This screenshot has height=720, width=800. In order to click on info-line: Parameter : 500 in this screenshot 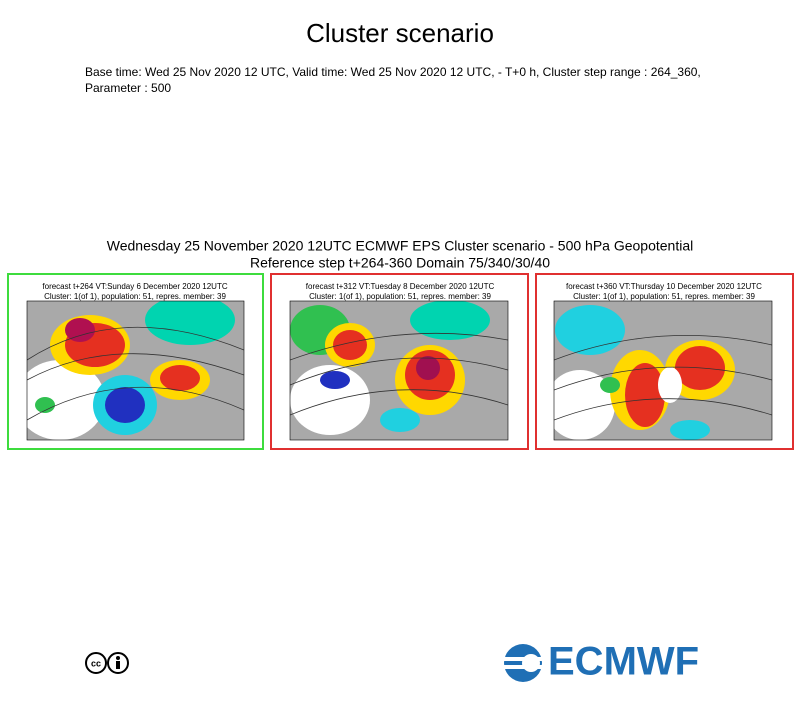, I will do `click(128, 88)`.